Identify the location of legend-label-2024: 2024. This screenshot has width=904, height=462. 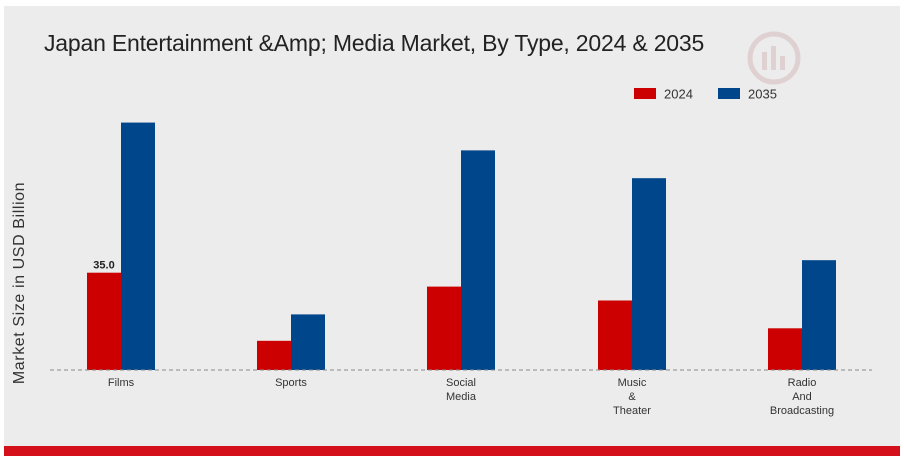
(678, 94).